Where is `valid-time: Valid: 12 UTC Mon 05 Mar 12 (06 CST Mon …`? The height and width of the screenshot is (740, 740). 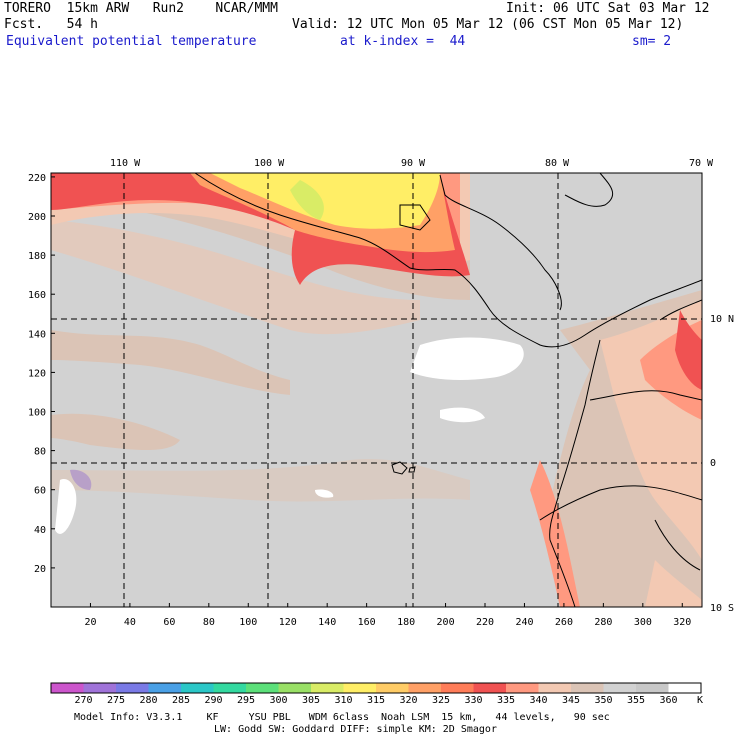 valid-time: Valid: 12 UTC Mon 05 Mar 12 (06 CST Mon … is located at coordinates (488, 24).